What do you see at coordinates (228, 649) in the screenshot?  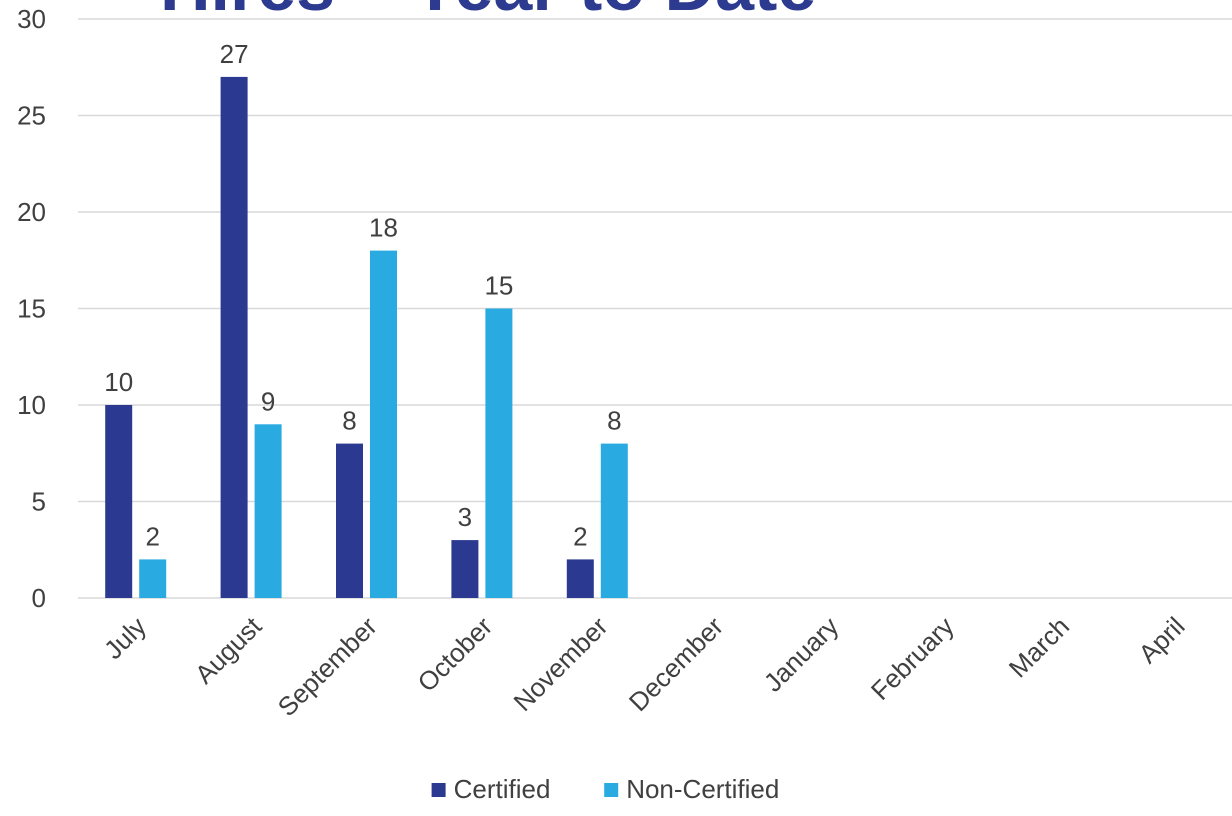 I see `x-tick-label: August` at bounding box center [228, 649].